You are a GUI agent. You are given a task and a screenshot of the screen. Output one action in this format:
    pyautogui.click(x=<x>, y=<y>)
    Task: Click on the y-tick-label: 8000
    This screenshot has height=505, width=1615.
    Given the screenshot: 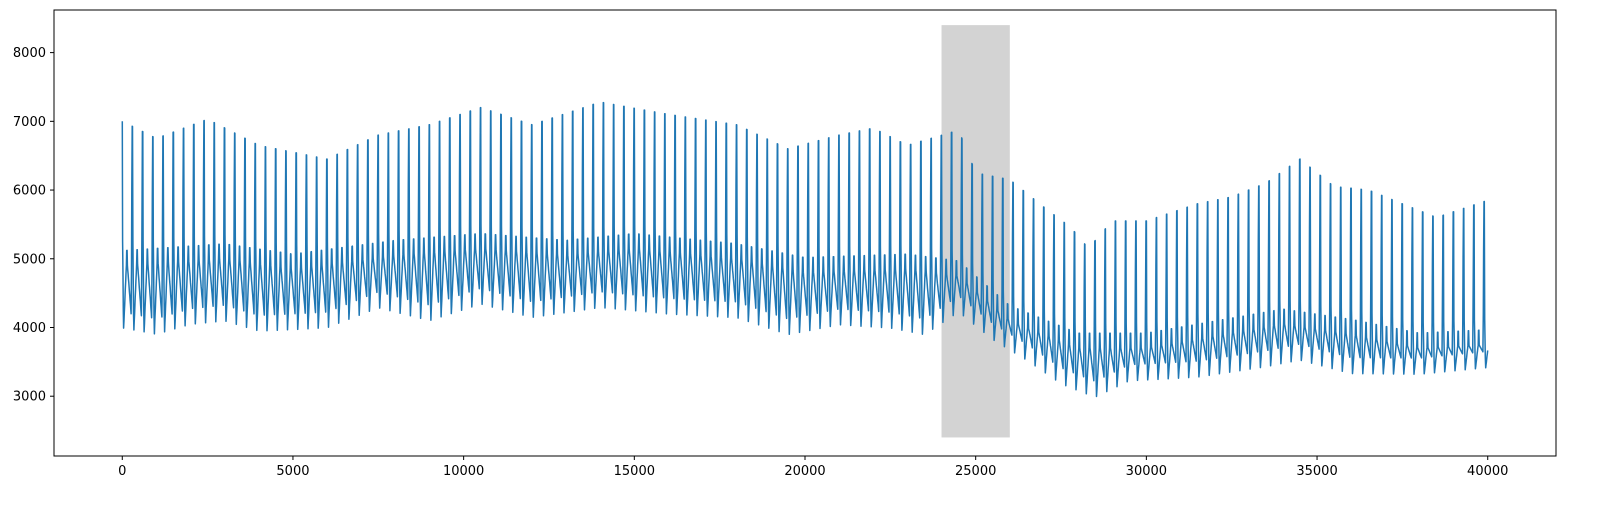 What is the action you would take?
    pyautogui.click(x=29, y=53)
    